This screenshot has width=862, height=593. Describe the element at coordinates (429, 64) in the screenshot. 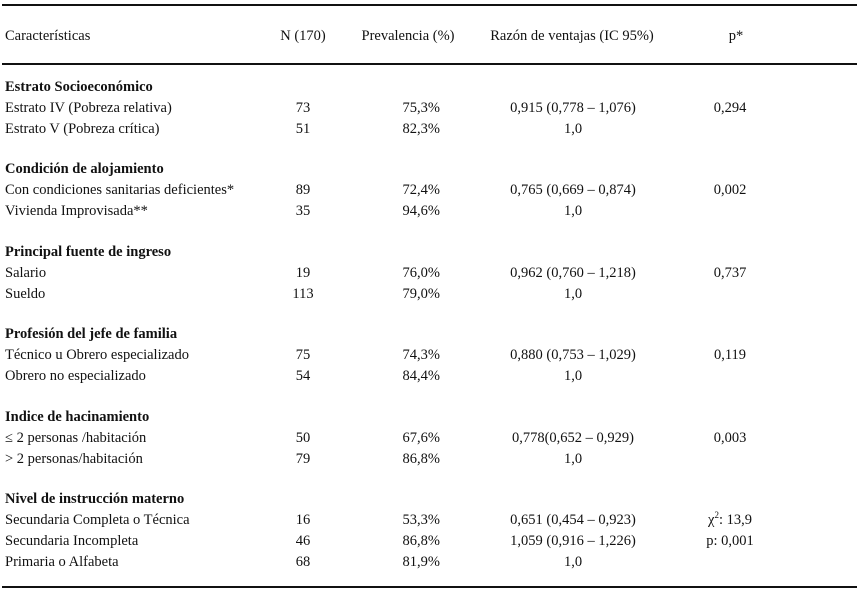

I see `table-header-rule` at that location.